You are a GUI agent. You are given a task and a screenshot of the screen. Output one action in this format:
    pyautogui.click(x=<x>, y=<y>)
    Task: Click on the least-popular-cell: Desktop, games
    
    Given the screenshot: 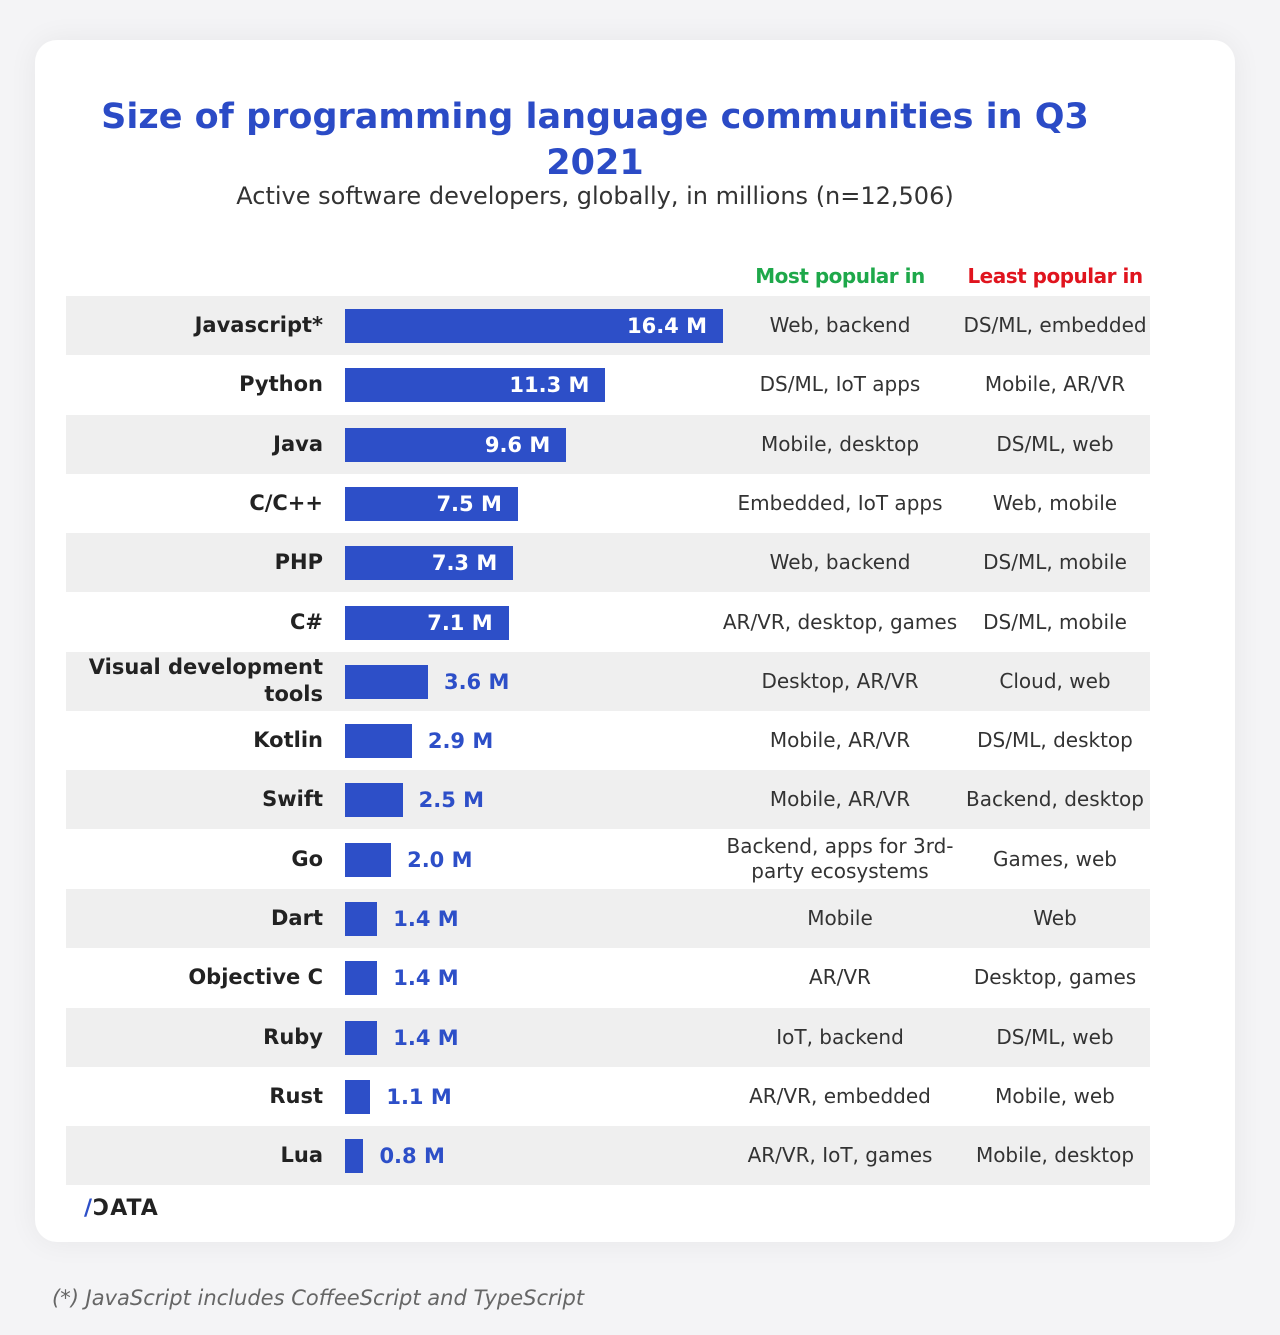 What is the action you would take?
    pyautogui.click(x=1055, y=977)
    